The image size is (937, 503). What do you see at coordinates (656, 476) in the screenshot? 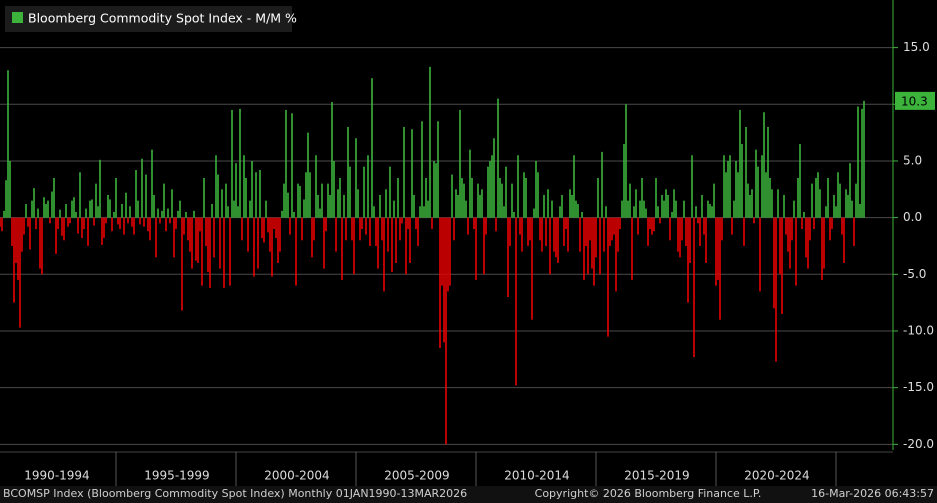
I see `x-tick-label: 2015-2019` at bounding box center [656, 476].